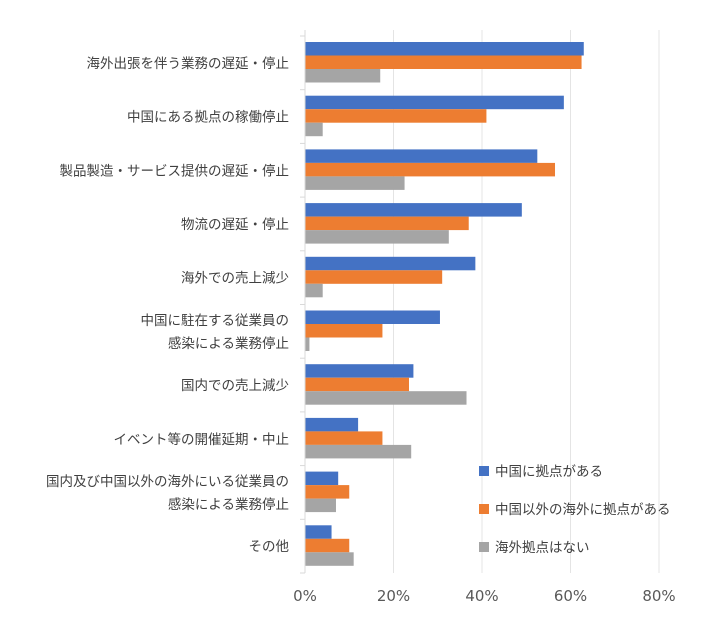 The image size is (706, 625). I want to click on axes, so click(303, 302).